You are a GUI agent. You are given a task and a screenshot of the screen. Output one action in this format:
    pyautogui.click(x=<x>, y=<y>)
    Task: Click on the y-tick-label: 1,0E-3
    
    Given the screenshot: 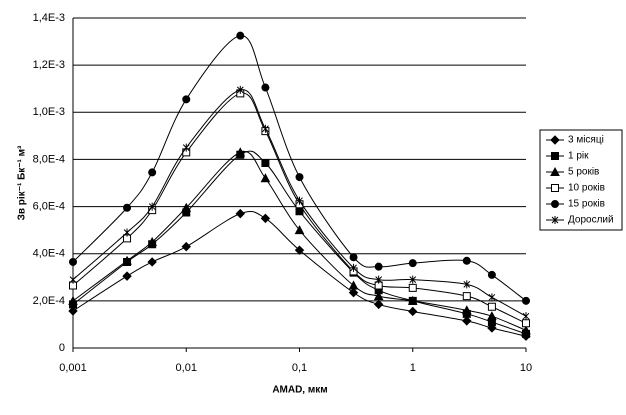 What is the action you would take?
    pyautogui.click(x=49, y=112)
    